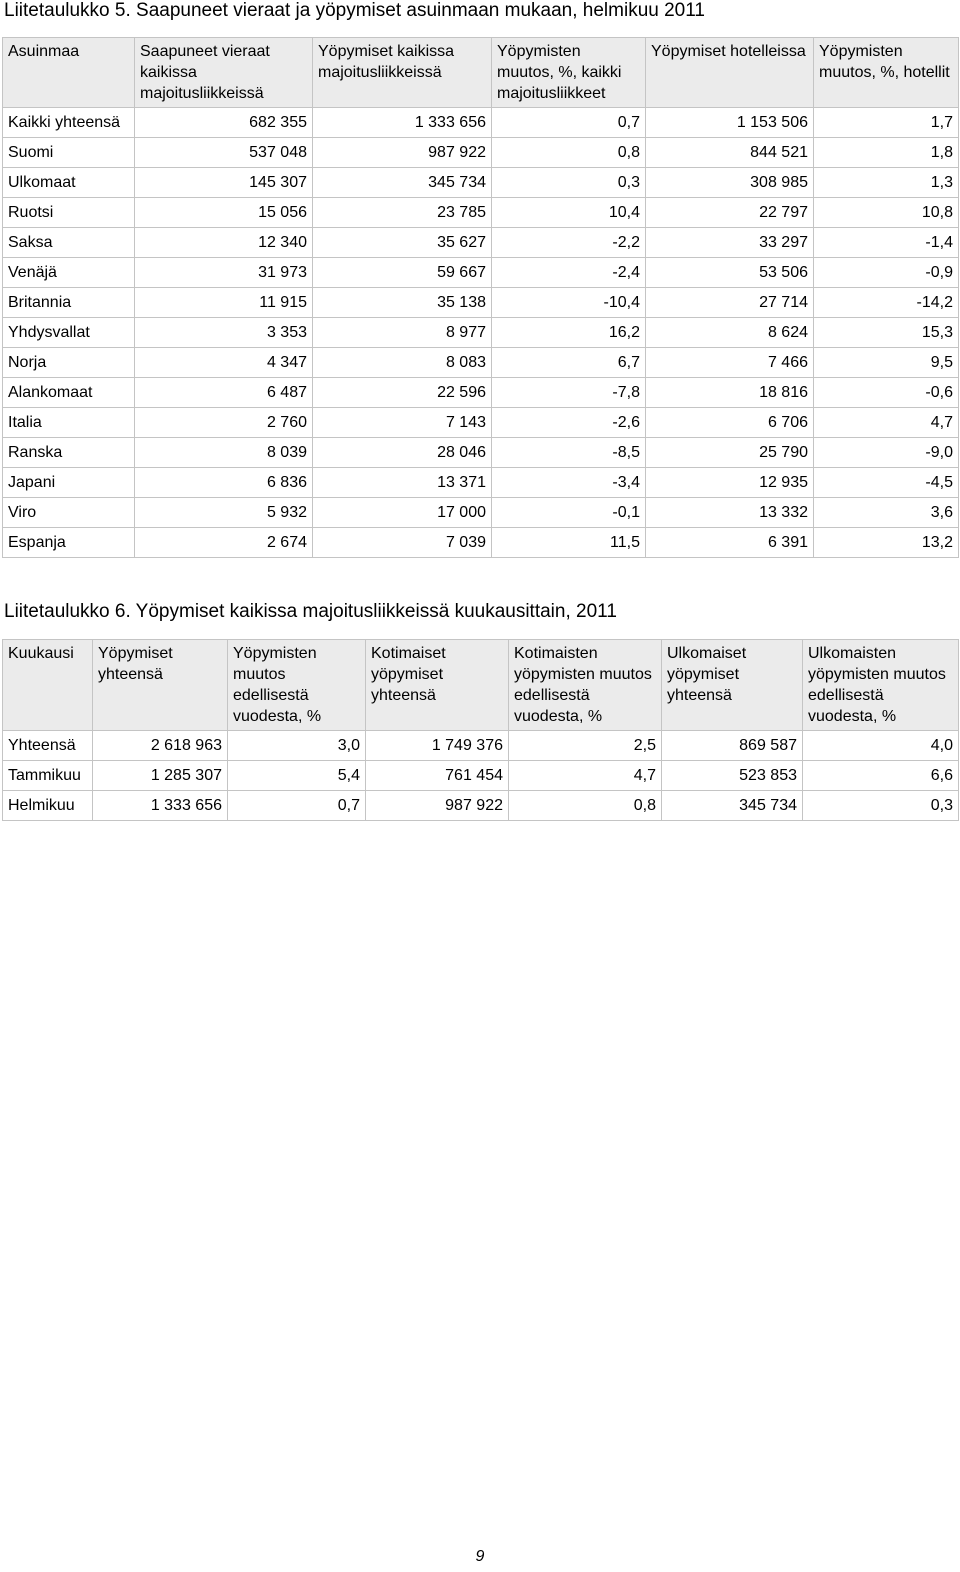  I want to click on table-cell: 12 935, so click(729, 482).